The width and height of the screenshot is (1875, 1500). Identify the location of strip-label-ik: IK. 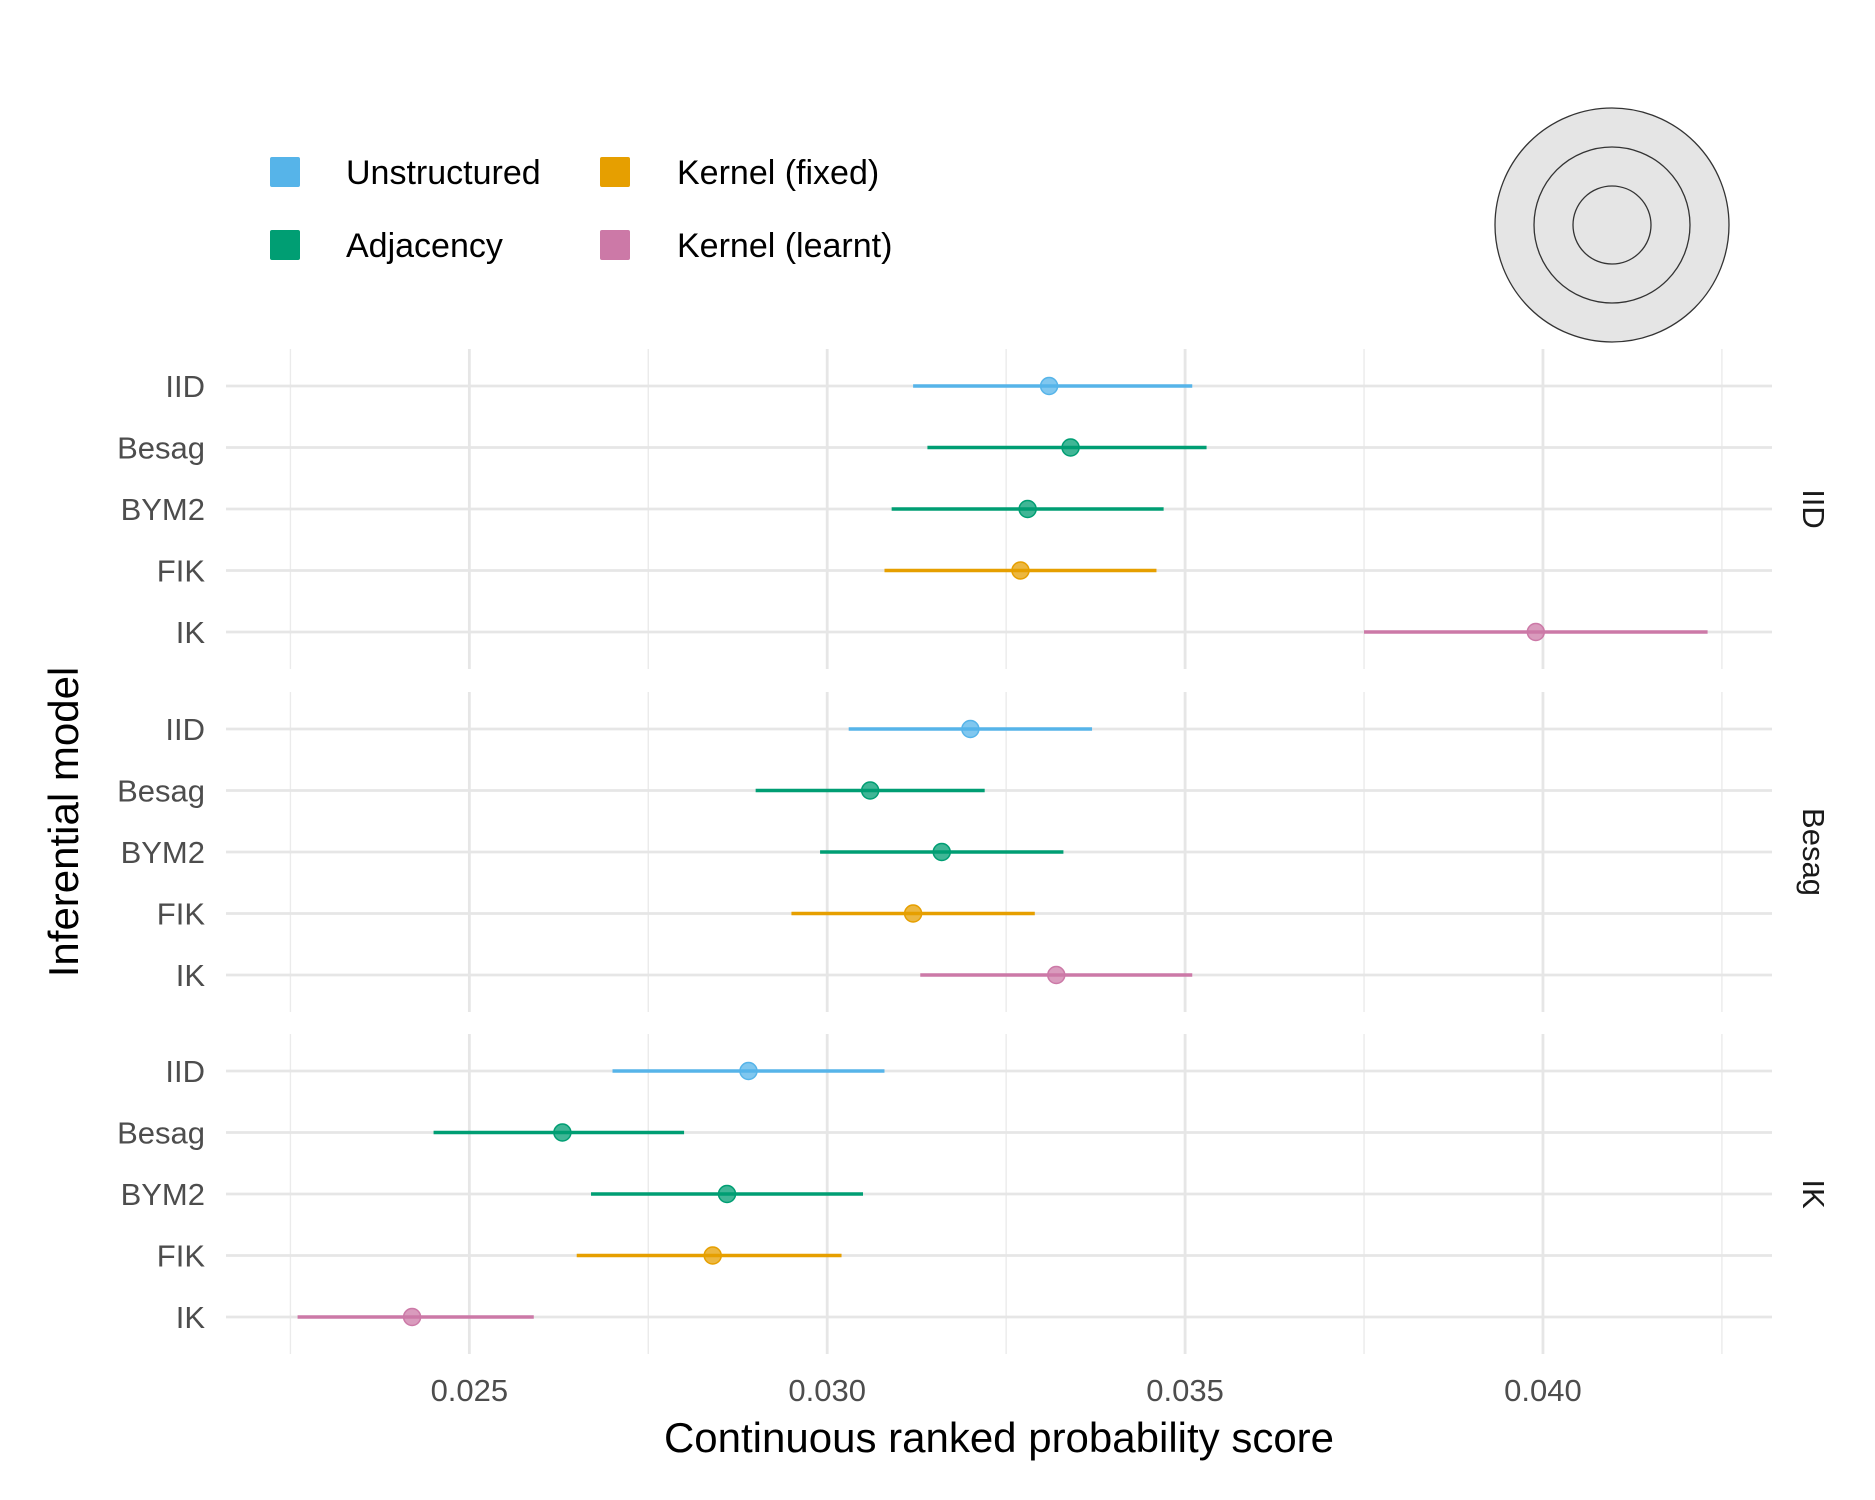
(1813, 1194).